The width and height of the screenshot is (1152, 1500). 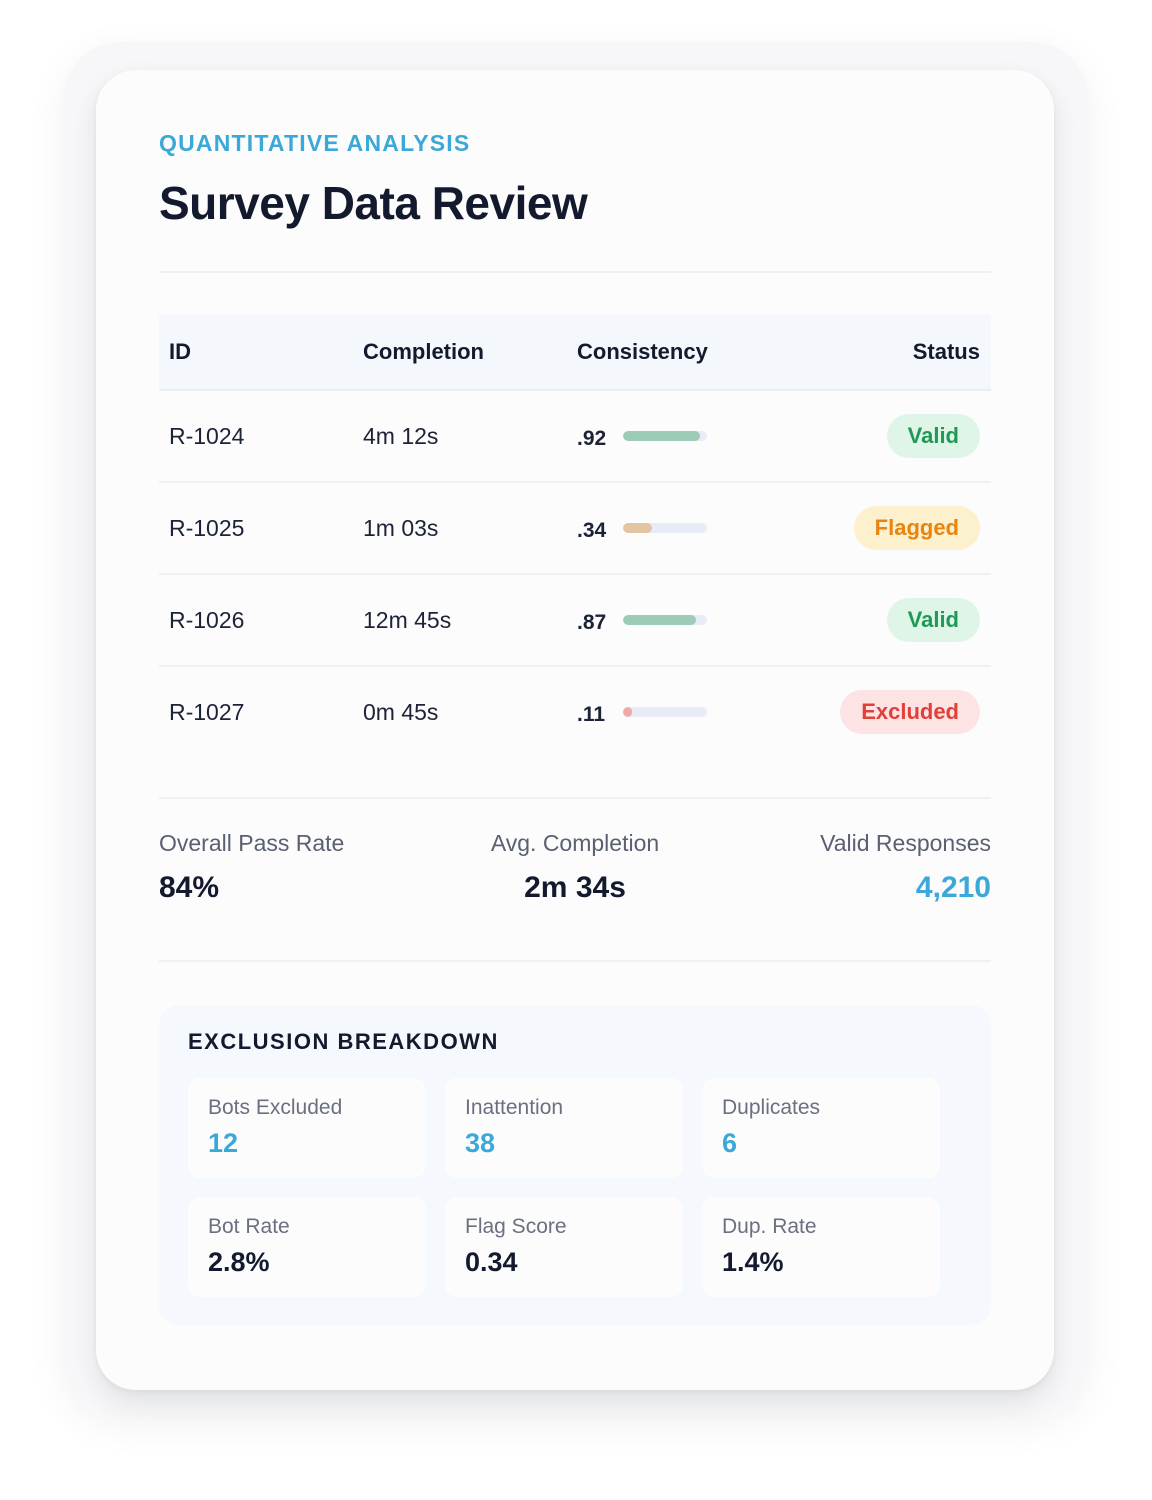 What do you see at coordinates (514, 1107) in the screenshot?
I see `tile-label: Inattention` at bounding box center [514, 1107].